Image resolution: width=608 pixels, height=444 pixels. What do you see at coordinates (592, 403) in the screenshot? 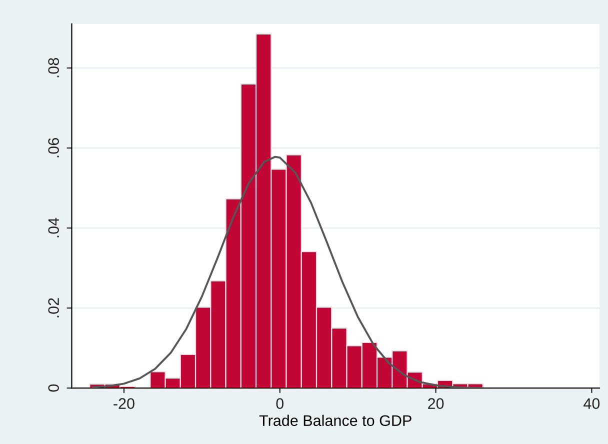
I see `x-tick-label: 40` at bounding box center [592, 403].